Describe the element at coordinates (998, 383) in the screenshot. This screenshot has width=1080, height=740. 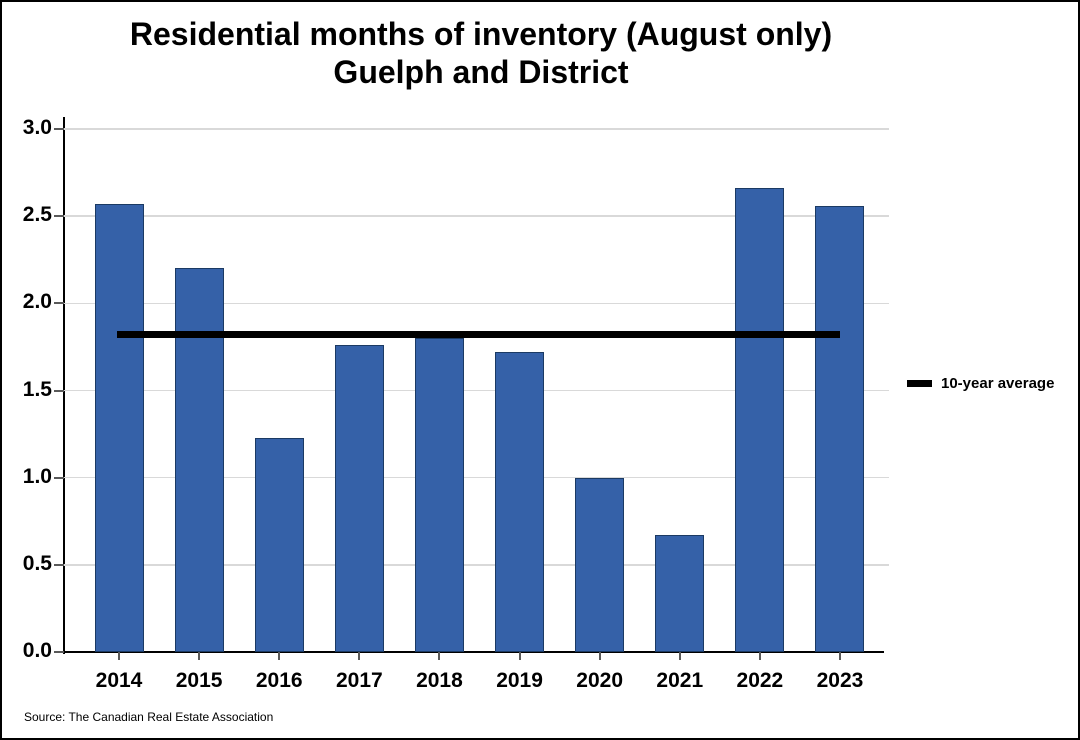
I see `average-line-legend-label: 10-year average` at that location.